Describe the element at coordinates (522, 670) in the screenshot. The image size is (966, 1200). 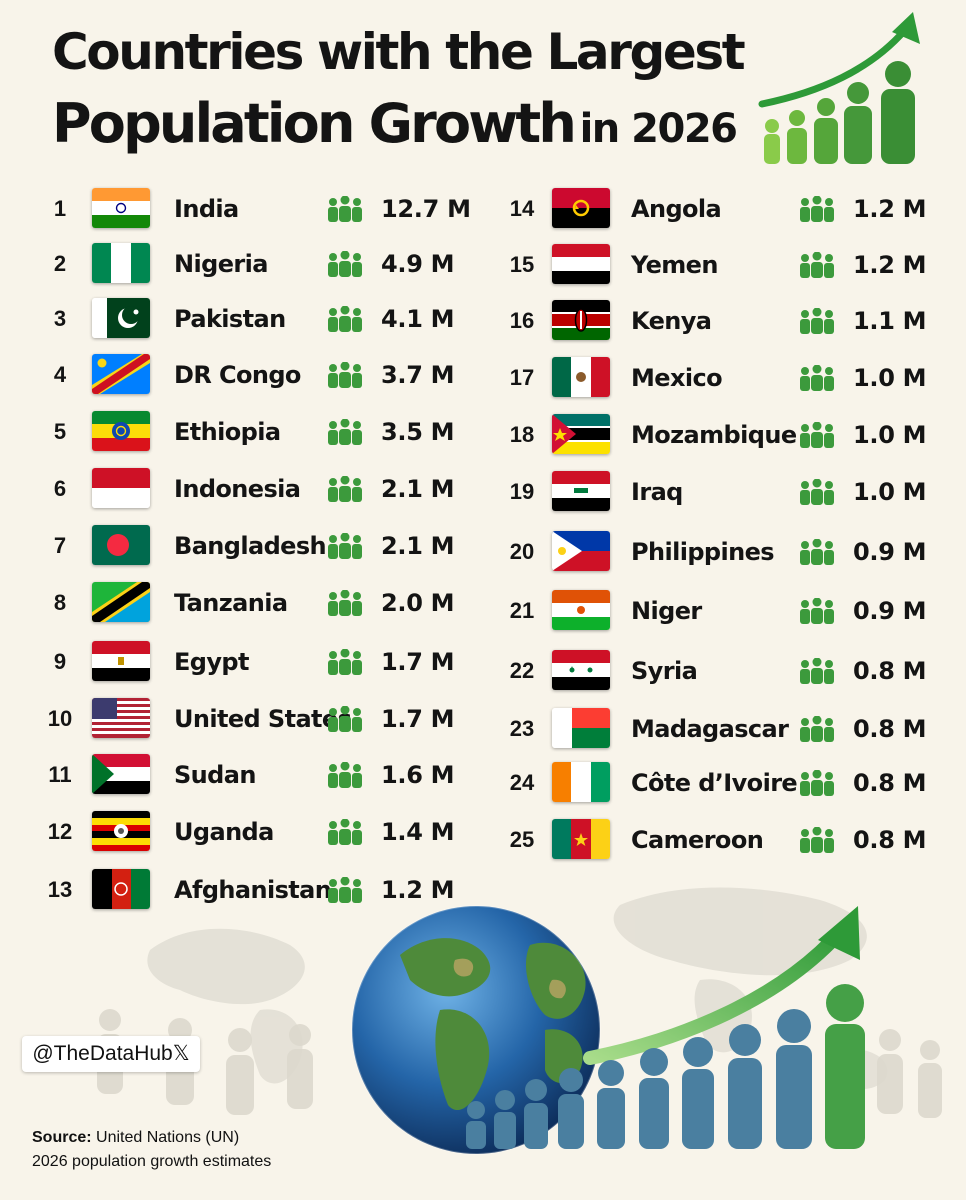
I see `rank-number: 22` at that location.